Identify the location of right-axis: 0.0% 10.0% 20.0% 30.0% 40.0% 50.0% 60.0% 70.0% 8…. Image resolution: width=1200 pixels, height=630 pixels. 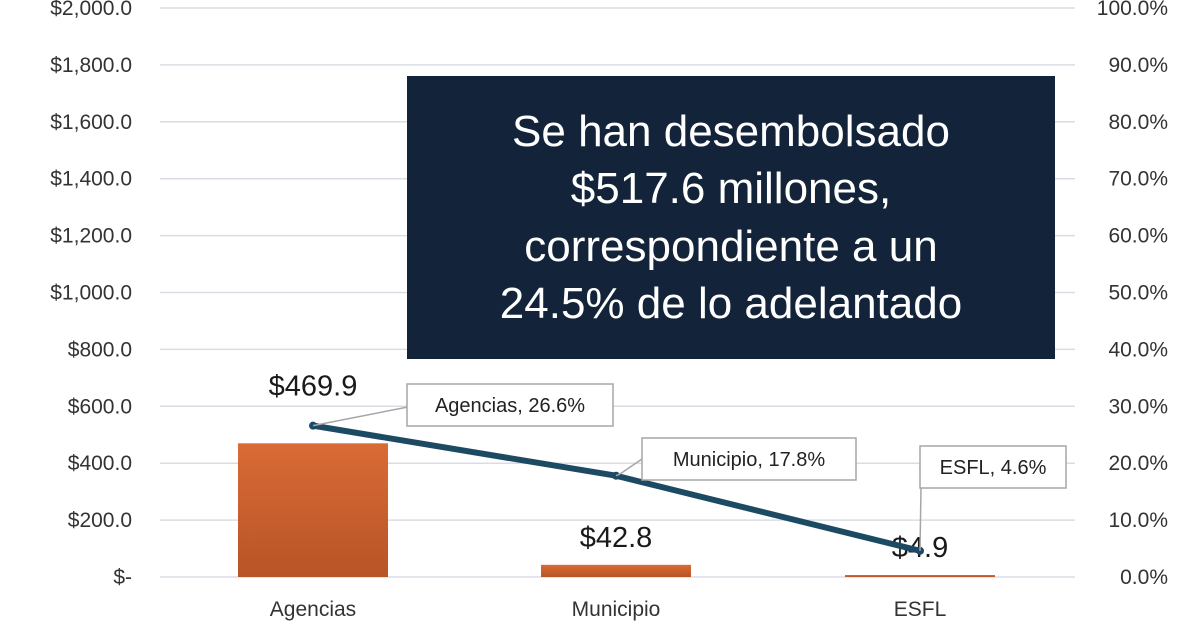
(1132, 294).